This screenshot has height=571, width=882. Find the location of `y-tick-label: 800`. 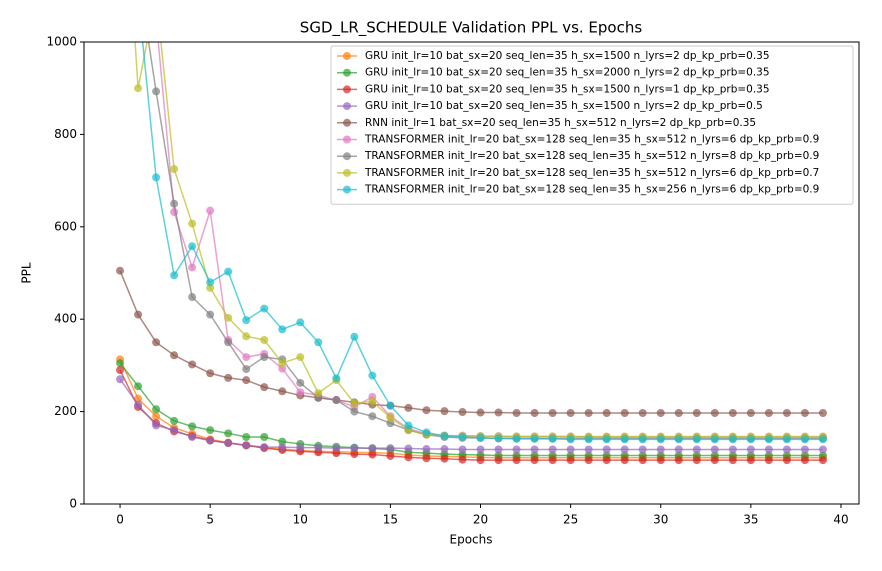

y-tick-label: 800 is located at coordinates (65, 134).